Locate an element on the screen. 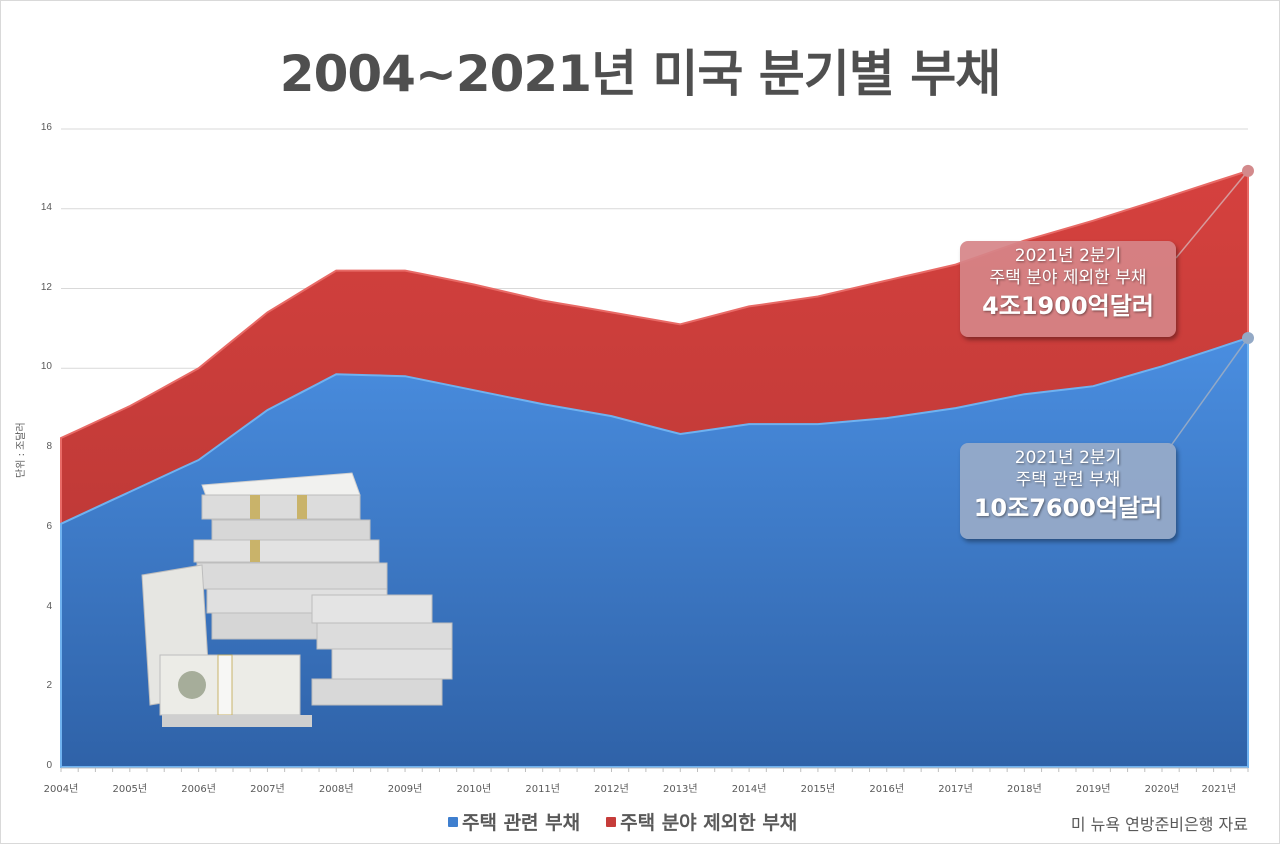  y-tick-label: 10 is located at coordinates (46, 367).